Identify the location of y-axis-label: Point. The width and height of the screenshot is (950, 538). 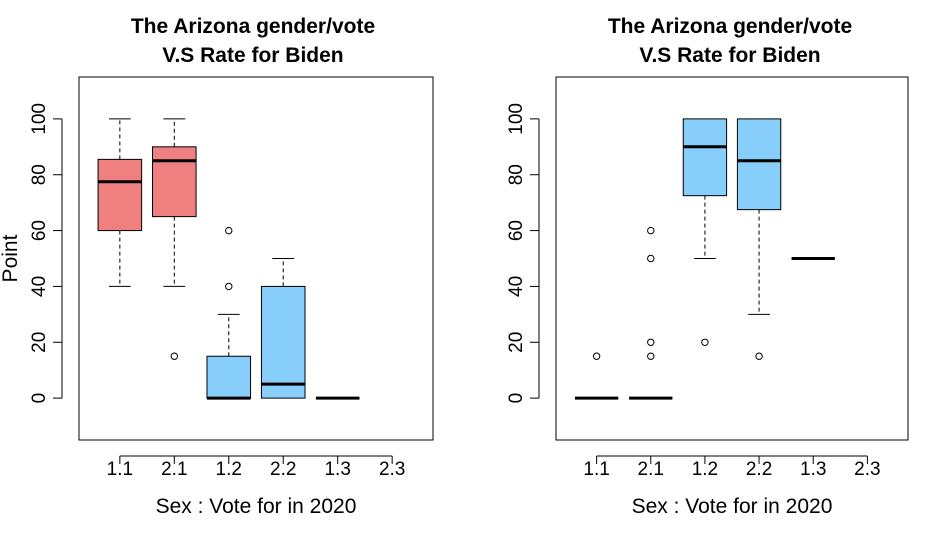
(11, 258).